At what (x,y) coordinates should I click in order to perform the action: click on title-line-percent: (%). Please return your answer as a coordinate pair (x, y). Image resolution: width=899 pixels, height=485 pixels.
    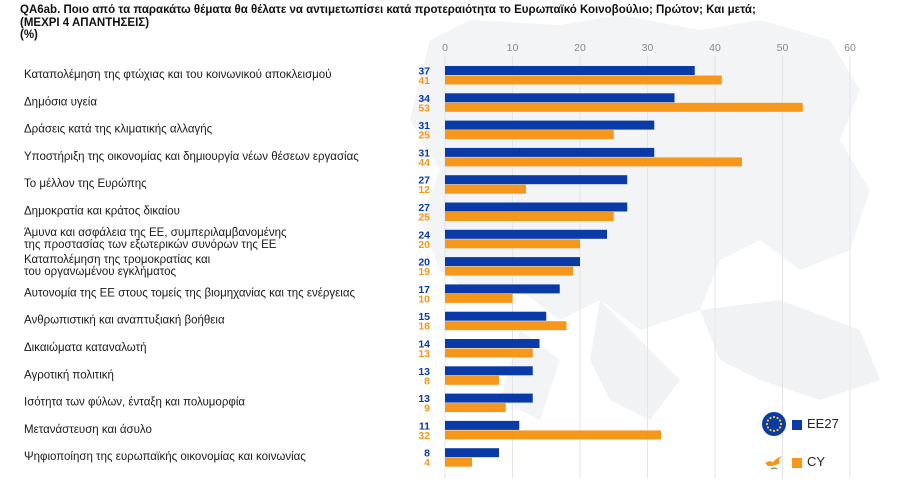
    Looking at the image, I should click on (29, 35).